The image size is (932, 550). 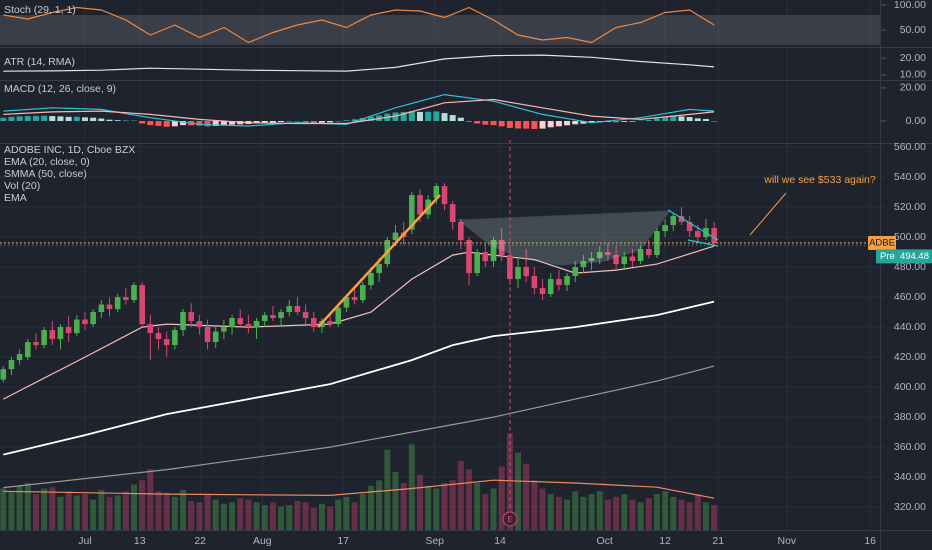 What do you see at coordinates (910, 5) in the screenshot?
I see `y-tick-label: 100.00` at bounding box center [910, 5].